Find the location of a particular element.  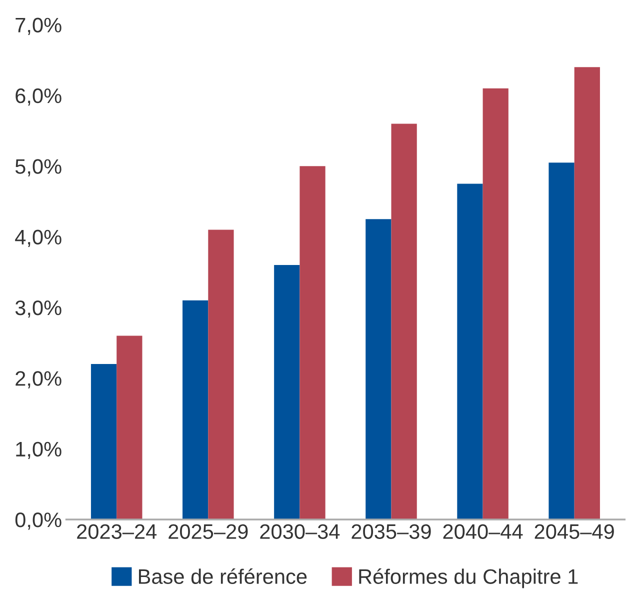

x-tick-label: 2045–49 is located at coordinates (574, 531).